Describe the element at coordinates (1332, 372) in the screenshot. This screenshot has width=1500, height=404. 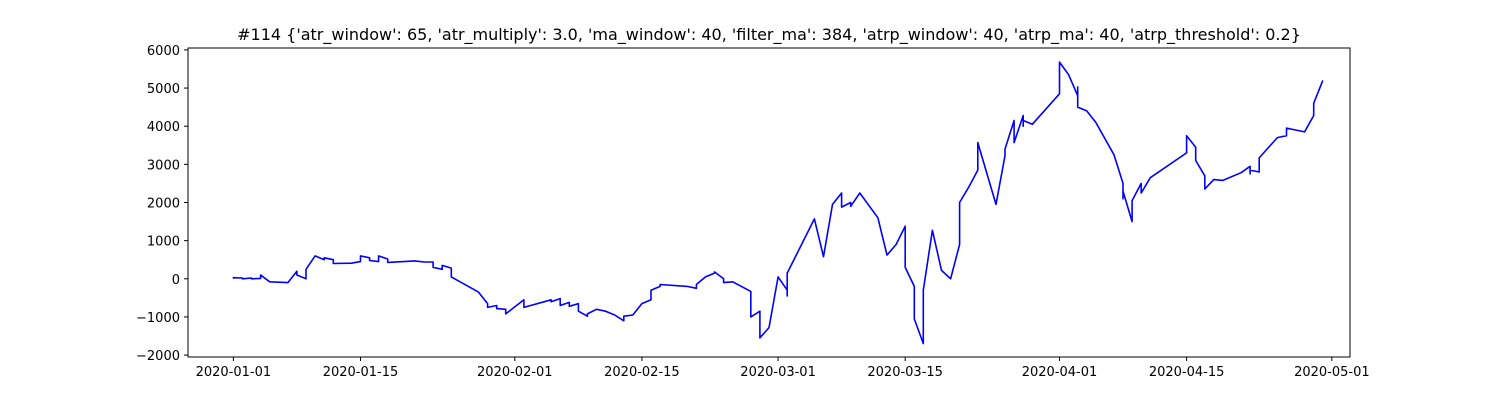
I see `x-tick-label: 2020-05-01` at that location.